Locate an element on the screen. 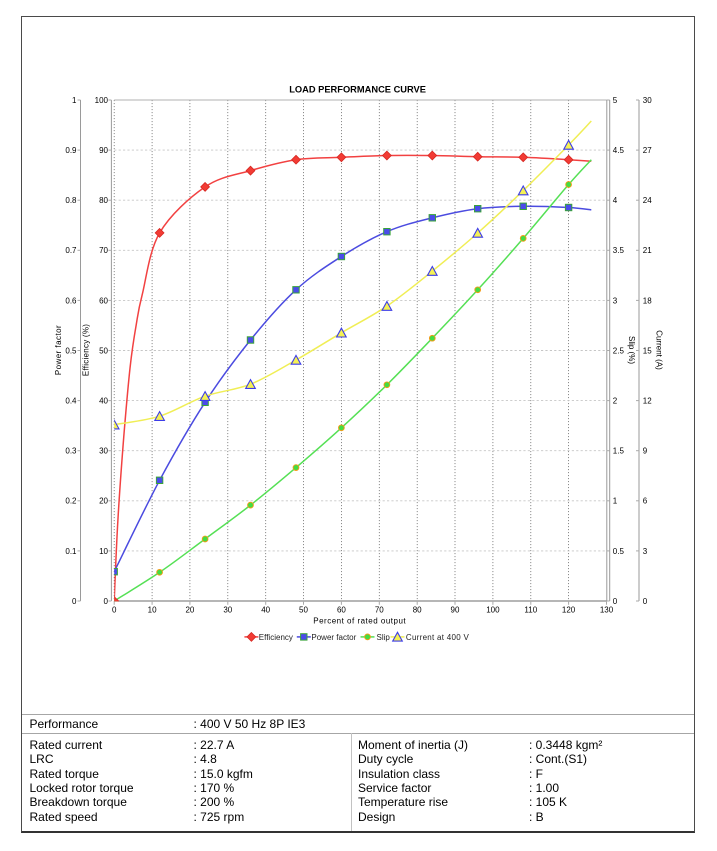 The height and width of the screenshot is (851, 717). svg-text: 4 is located at coordinates (615, 200).